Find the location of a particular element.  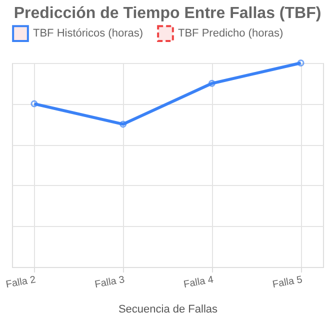

chart-title: Predicción de Tiempo Entre Fallas (TBF) is located at coordinates (168, 13).